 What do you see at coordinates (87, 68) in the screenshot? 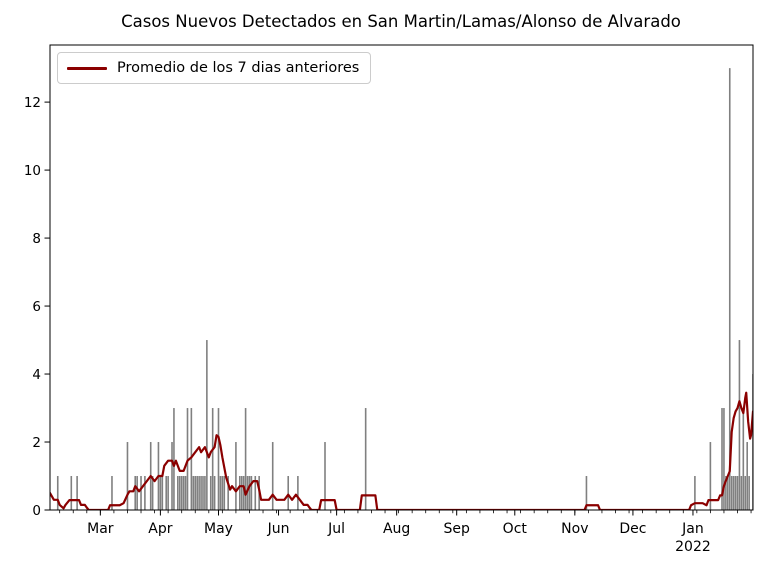
I see `legend-line-sample-icon` at bounding box center [87, 68].